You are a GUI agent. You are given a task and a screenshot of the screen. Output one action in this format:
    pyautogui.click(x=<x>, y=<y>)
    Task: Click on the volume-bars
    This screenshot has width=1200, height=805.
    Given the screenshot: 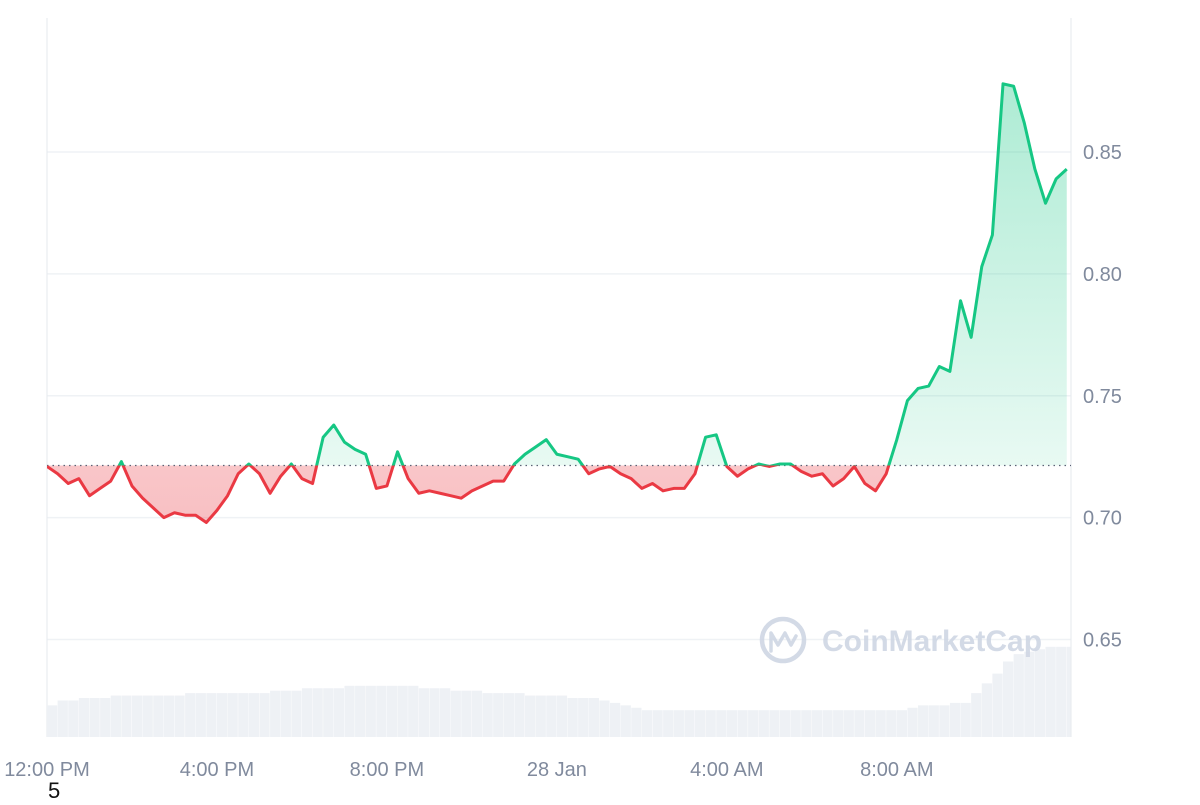 What is the action you would take?
    pyautogui.click(x=559, y=691)
    